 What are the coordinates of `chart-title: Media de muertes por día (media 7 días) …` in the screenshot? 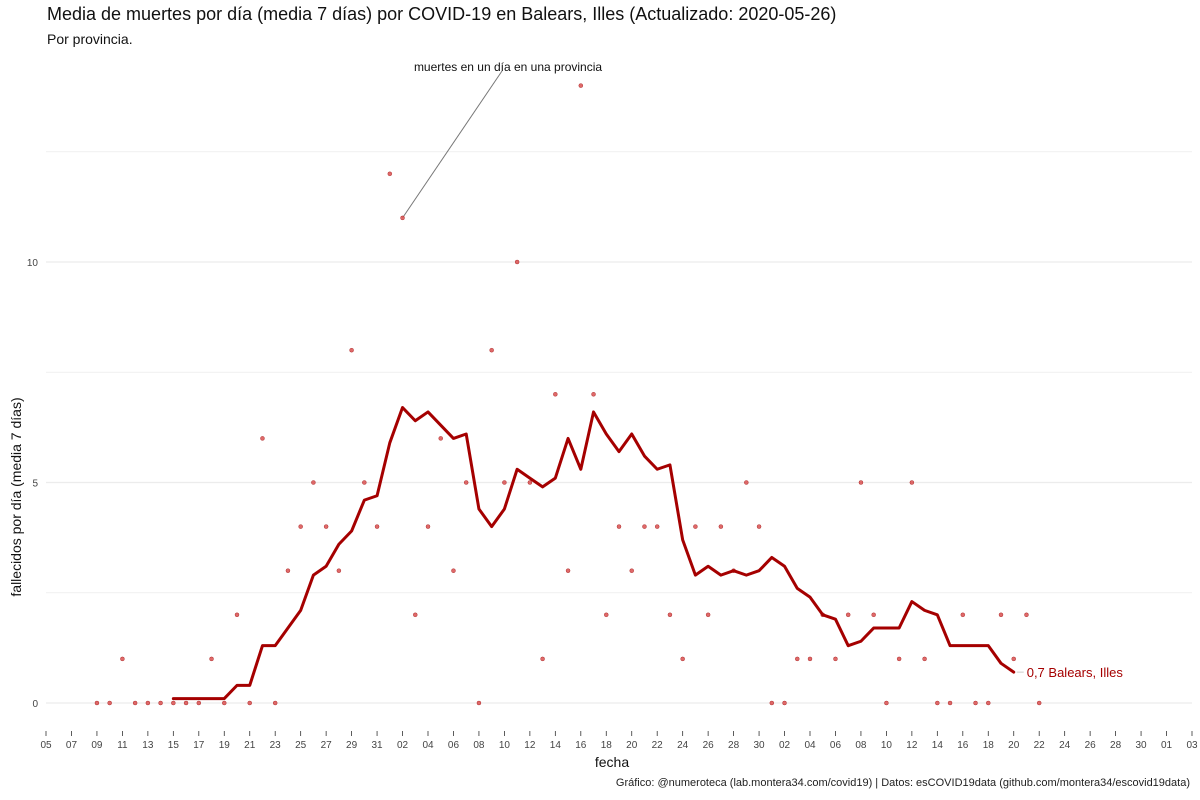 It's located at (442, 14).